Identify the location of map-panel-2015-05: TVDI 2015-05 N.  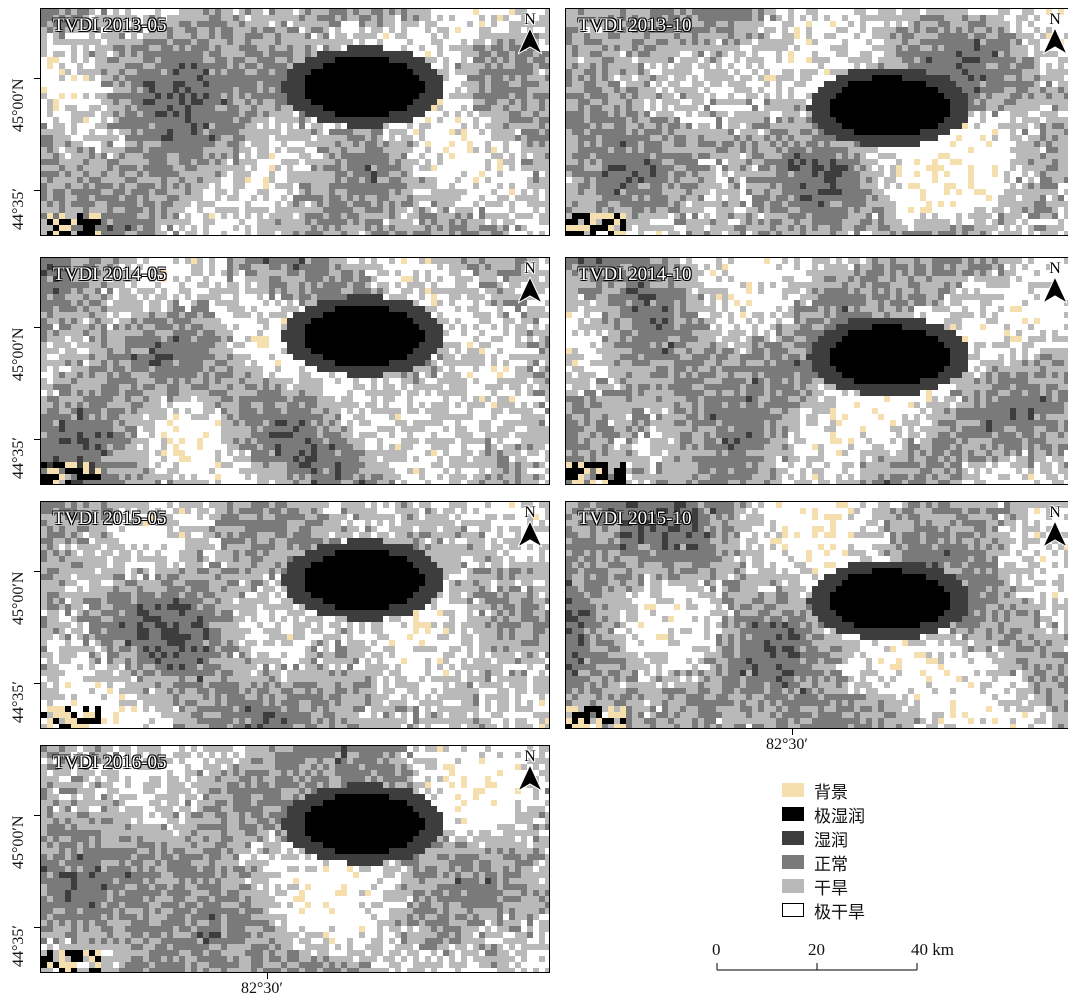
(295, 615).